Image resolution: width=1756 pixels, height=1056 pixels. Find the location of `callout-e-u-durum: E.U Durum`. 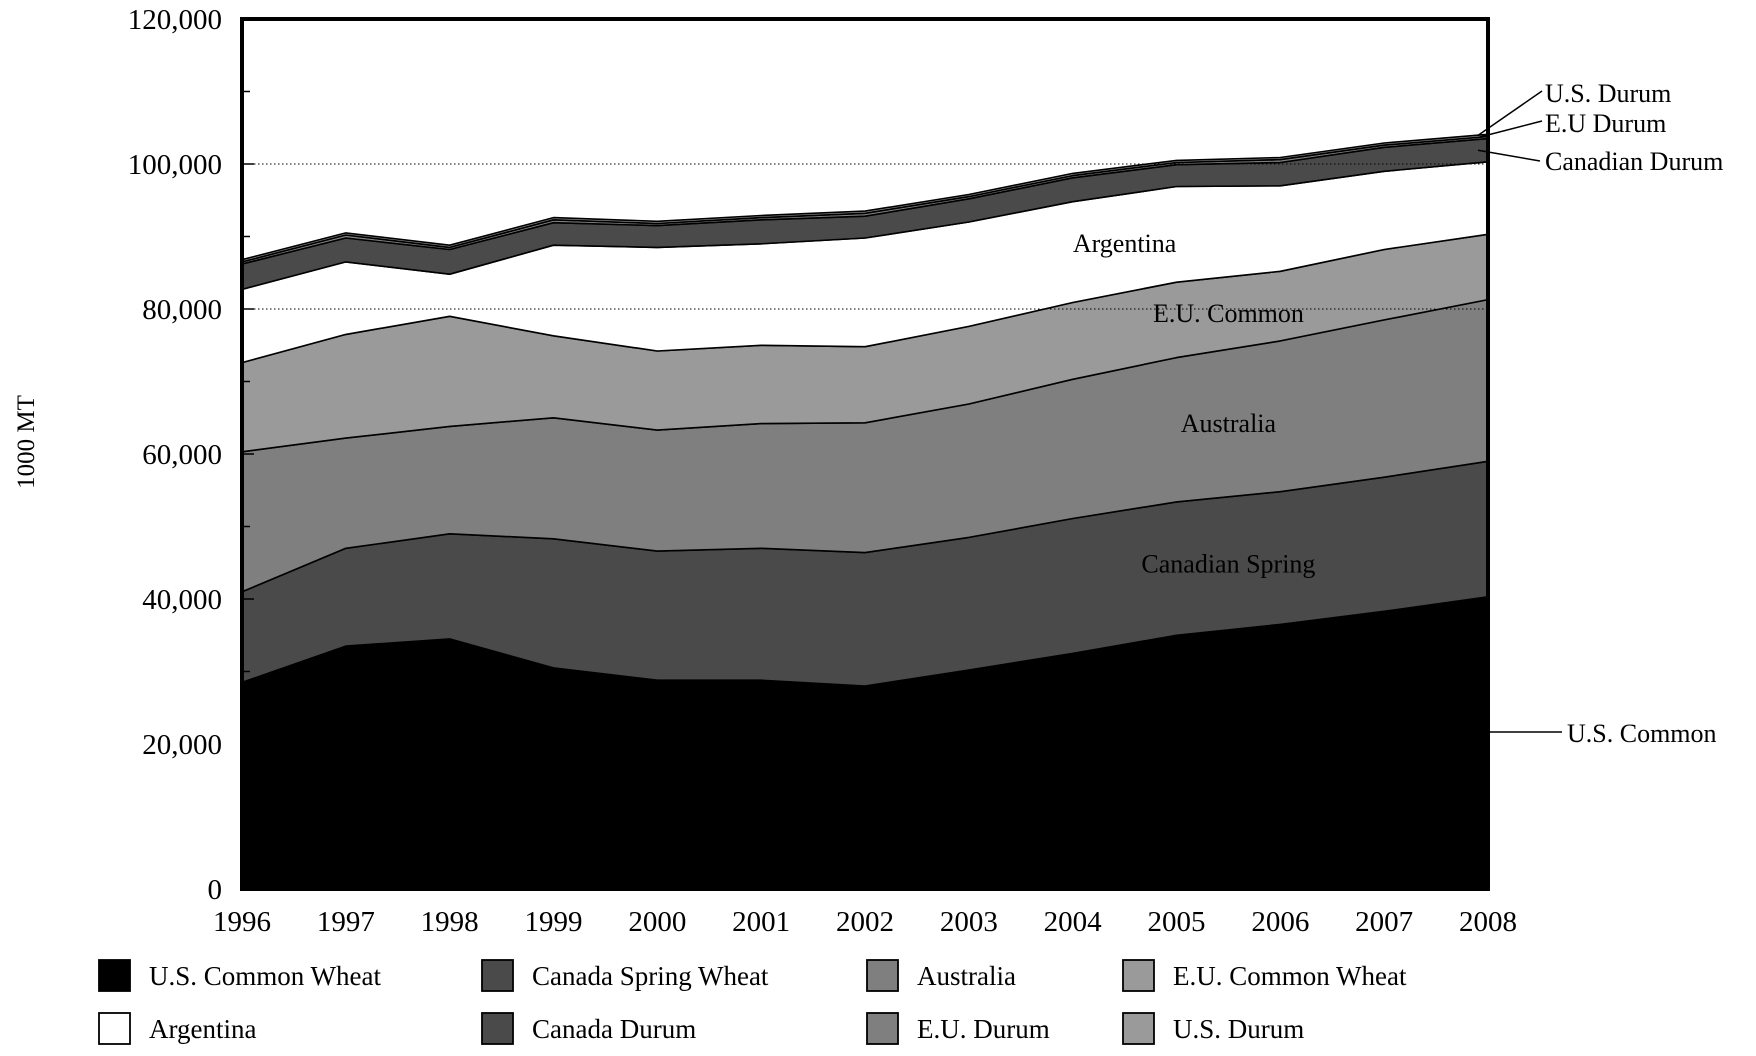

callout-e-u-durum: E.U Durum is located at coordinates (1605, 123).